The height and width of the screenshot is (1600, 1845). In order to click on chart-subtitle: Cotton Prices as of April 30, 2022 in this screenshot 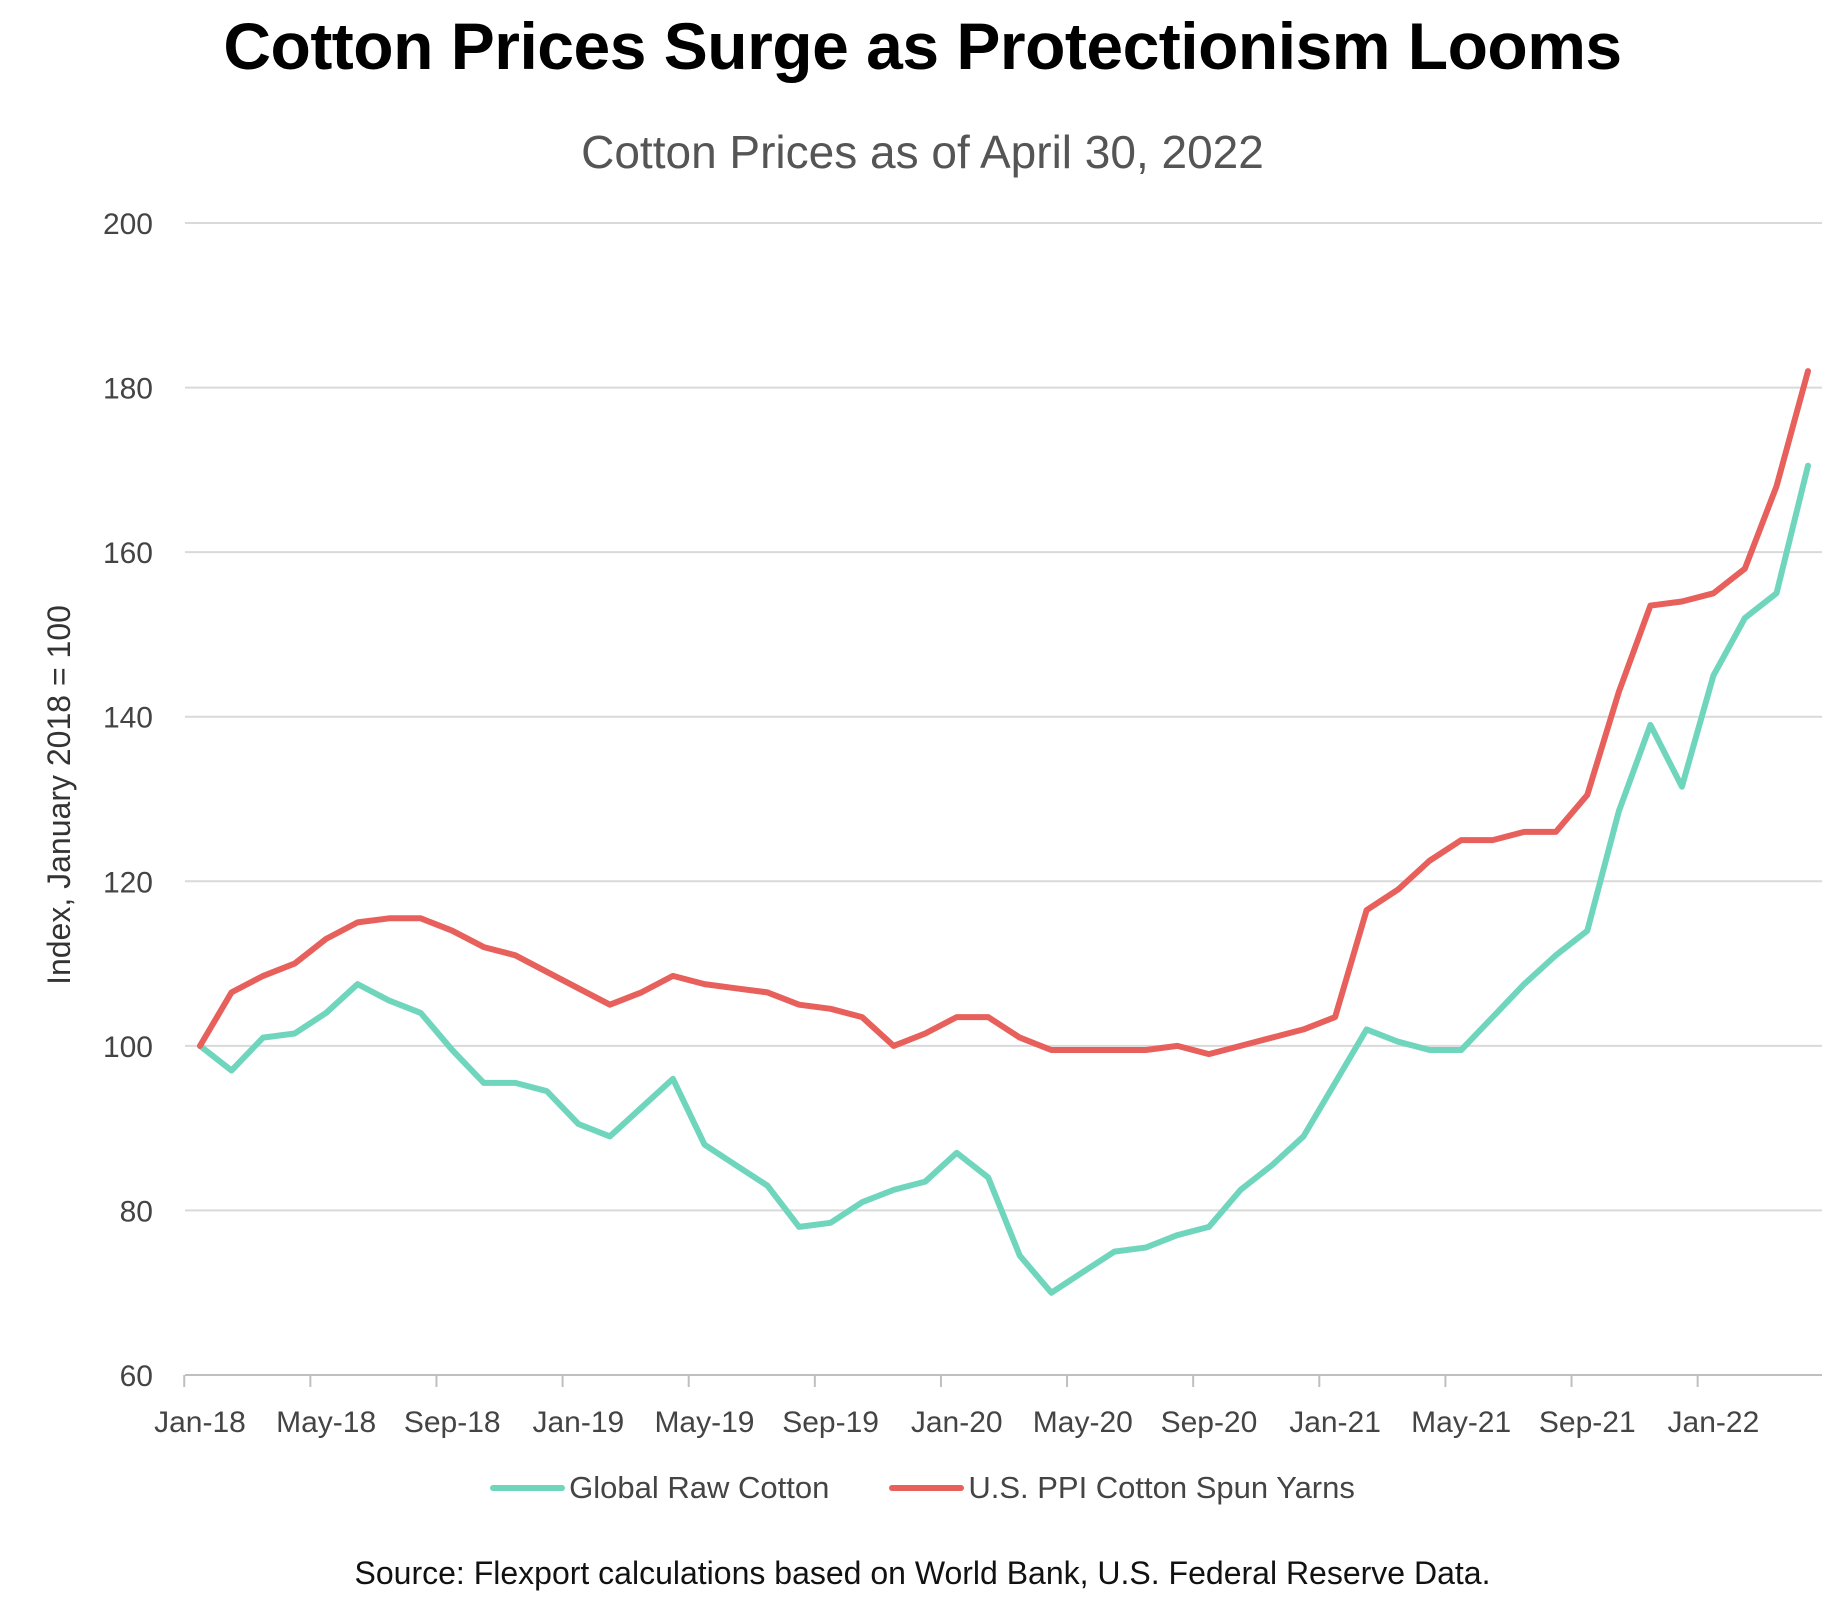, I will do `click(922, 152)`.